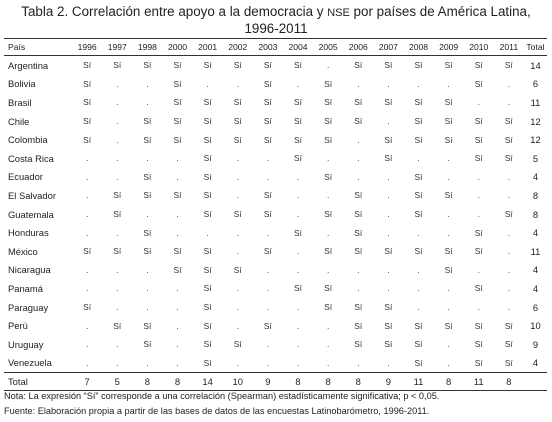  What do you see at coordinates (23, 251) in the screenshot?
I see `country-name: México` at bounding box center [23, 251].